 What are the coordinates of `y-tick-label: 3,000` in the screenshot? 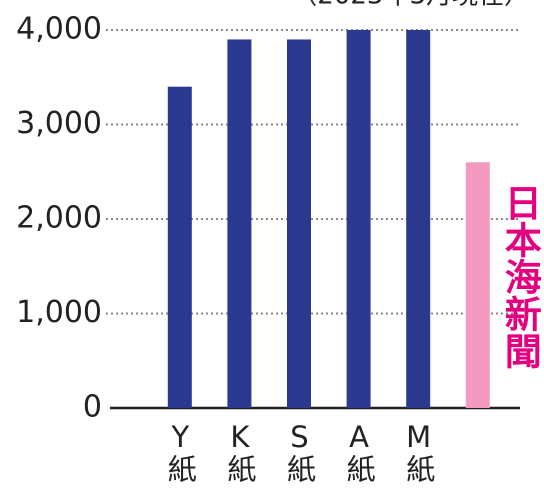 It's located at (59, 123).